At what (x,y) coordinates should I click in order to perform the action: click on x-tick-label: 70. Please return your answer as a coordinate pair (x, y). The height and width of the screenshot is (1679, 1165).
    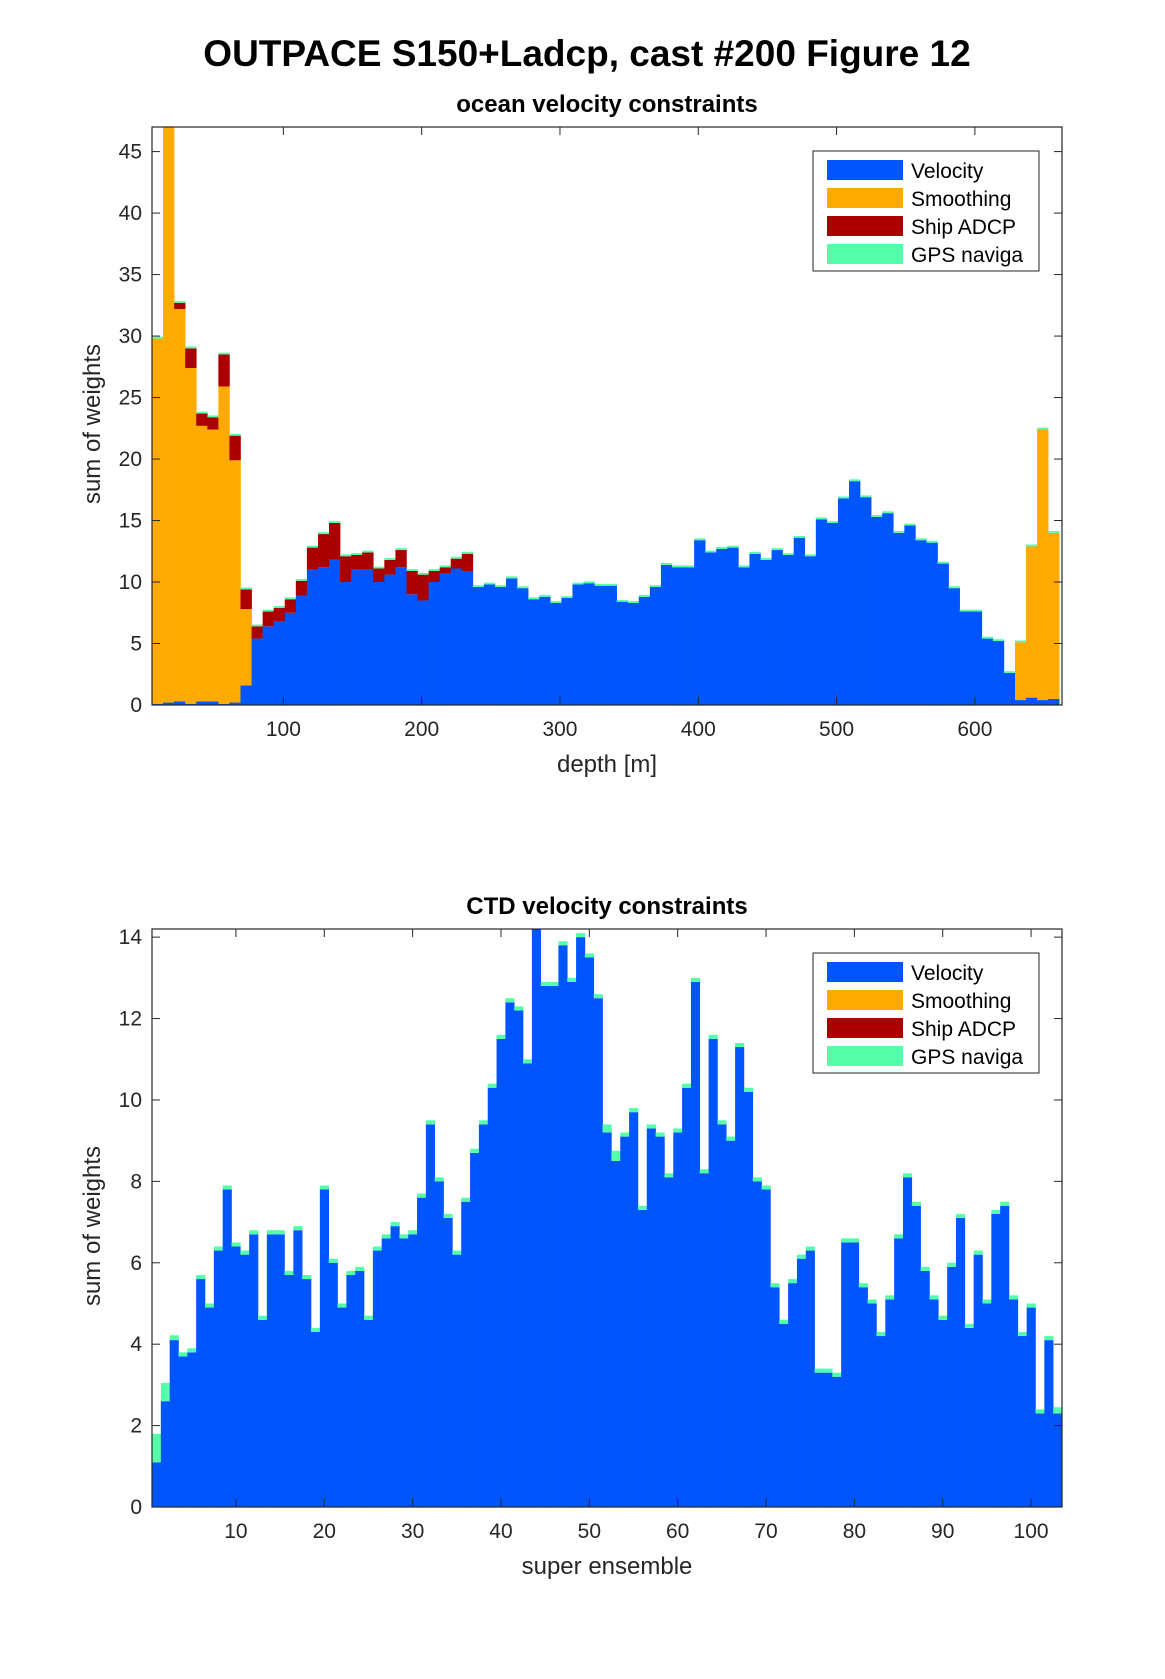
    Looking at the image, I should click on (765, 1531).